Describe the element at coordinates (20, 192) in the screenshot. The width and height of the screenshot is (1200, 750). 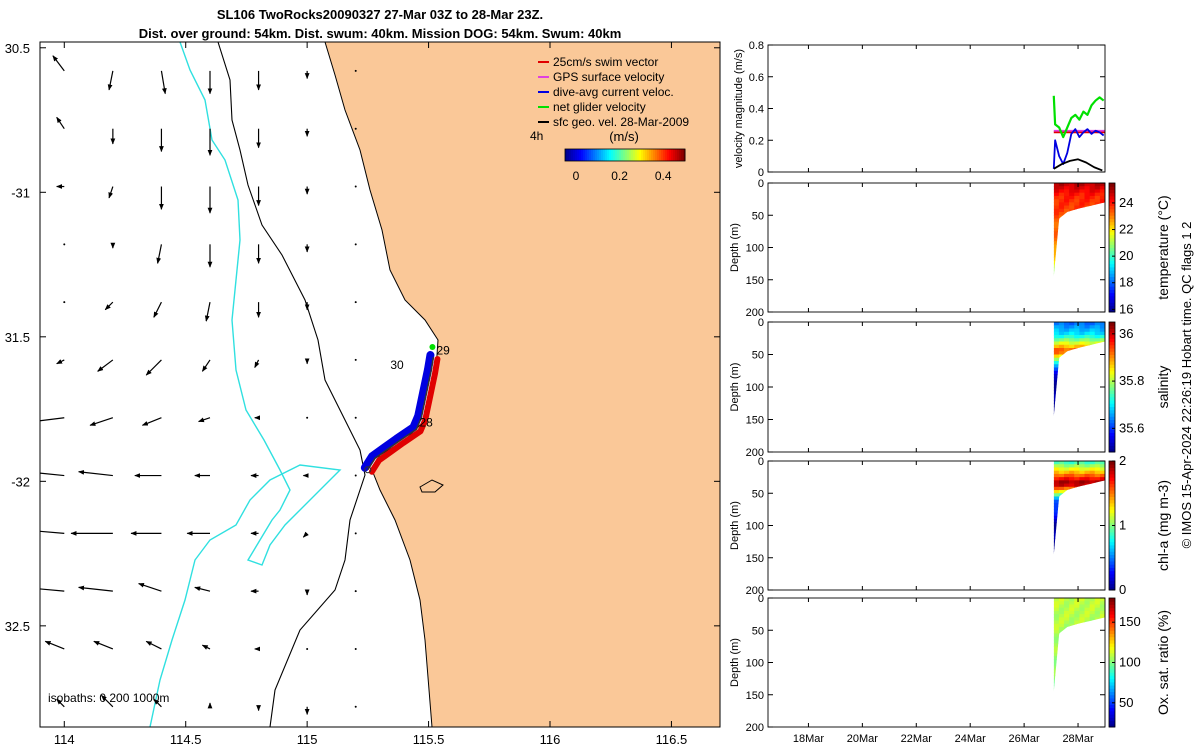
I see `map-y-tick-label: -31` at that location.